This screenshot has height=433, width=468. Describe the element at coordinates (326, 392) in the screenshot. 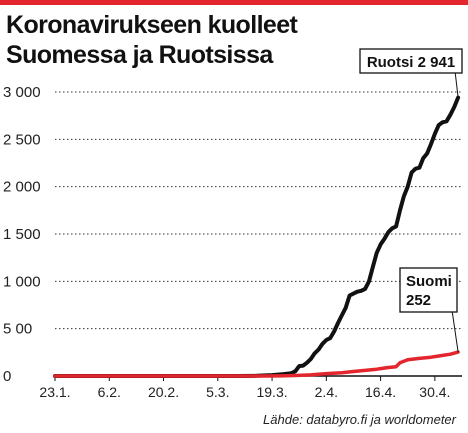

I see `x-tick-label-5: 2.4.` at that location.